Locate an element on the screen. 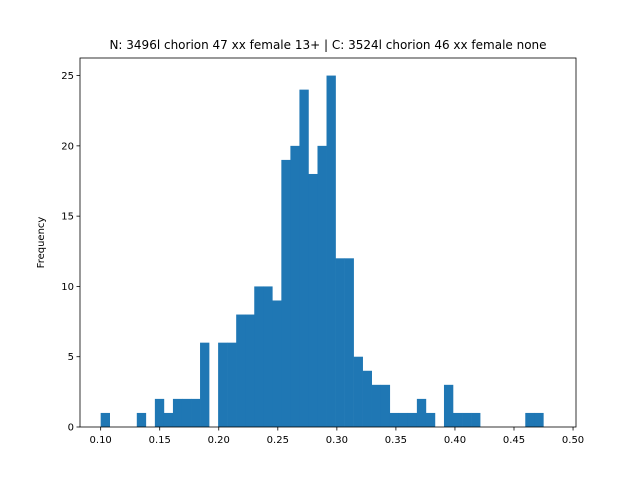  y-tick-label: 10 is located at coordinates (67, 287).